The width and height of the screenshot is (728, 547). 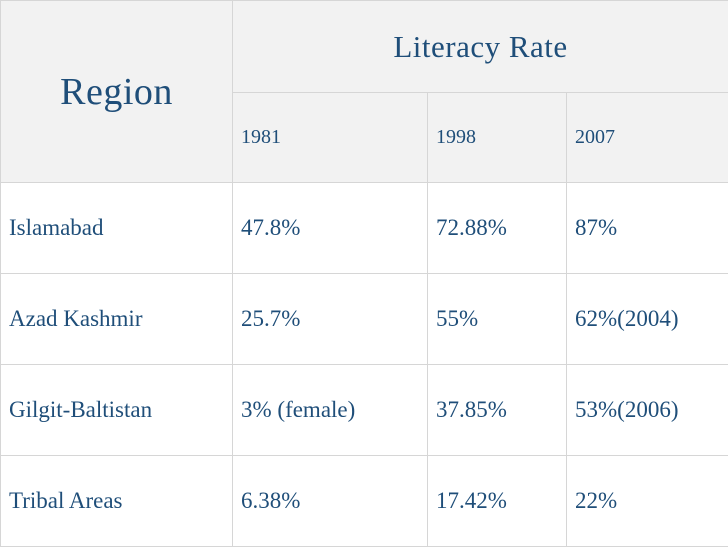 I want to click on value-cell: 87%, so click(x=647, y=228).